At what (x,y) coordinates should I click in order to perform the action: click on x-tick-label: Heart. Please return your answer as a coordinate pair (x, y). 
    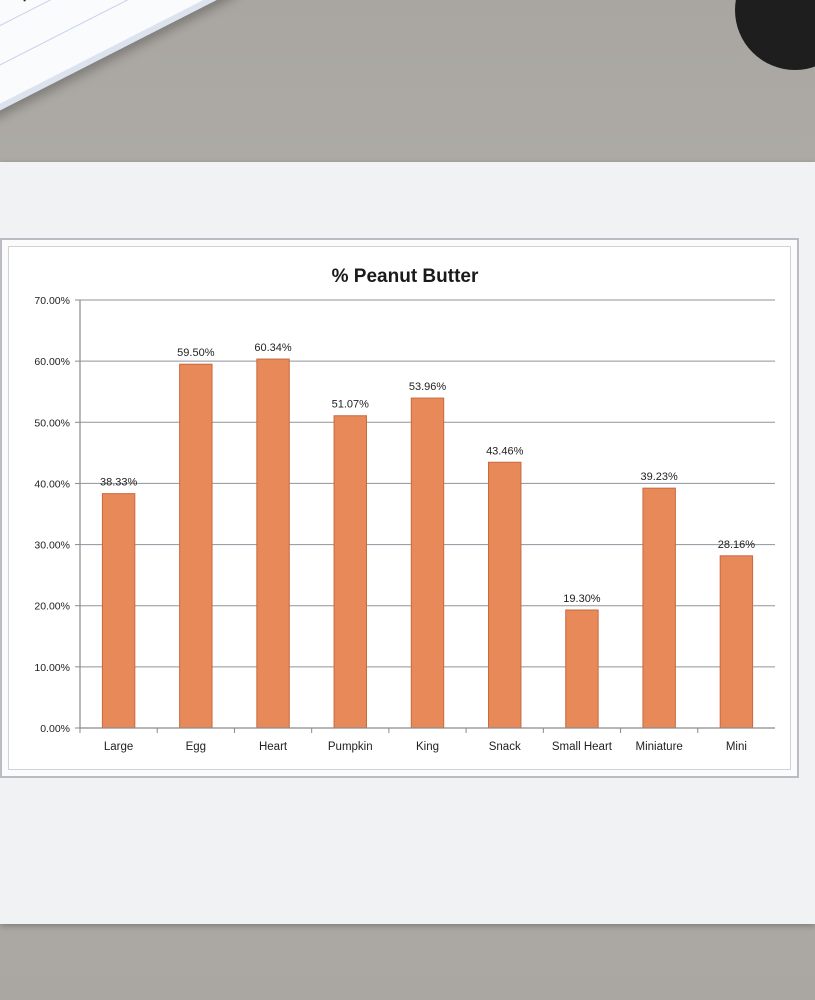
    Looking at the image, I should click on (273, 747).